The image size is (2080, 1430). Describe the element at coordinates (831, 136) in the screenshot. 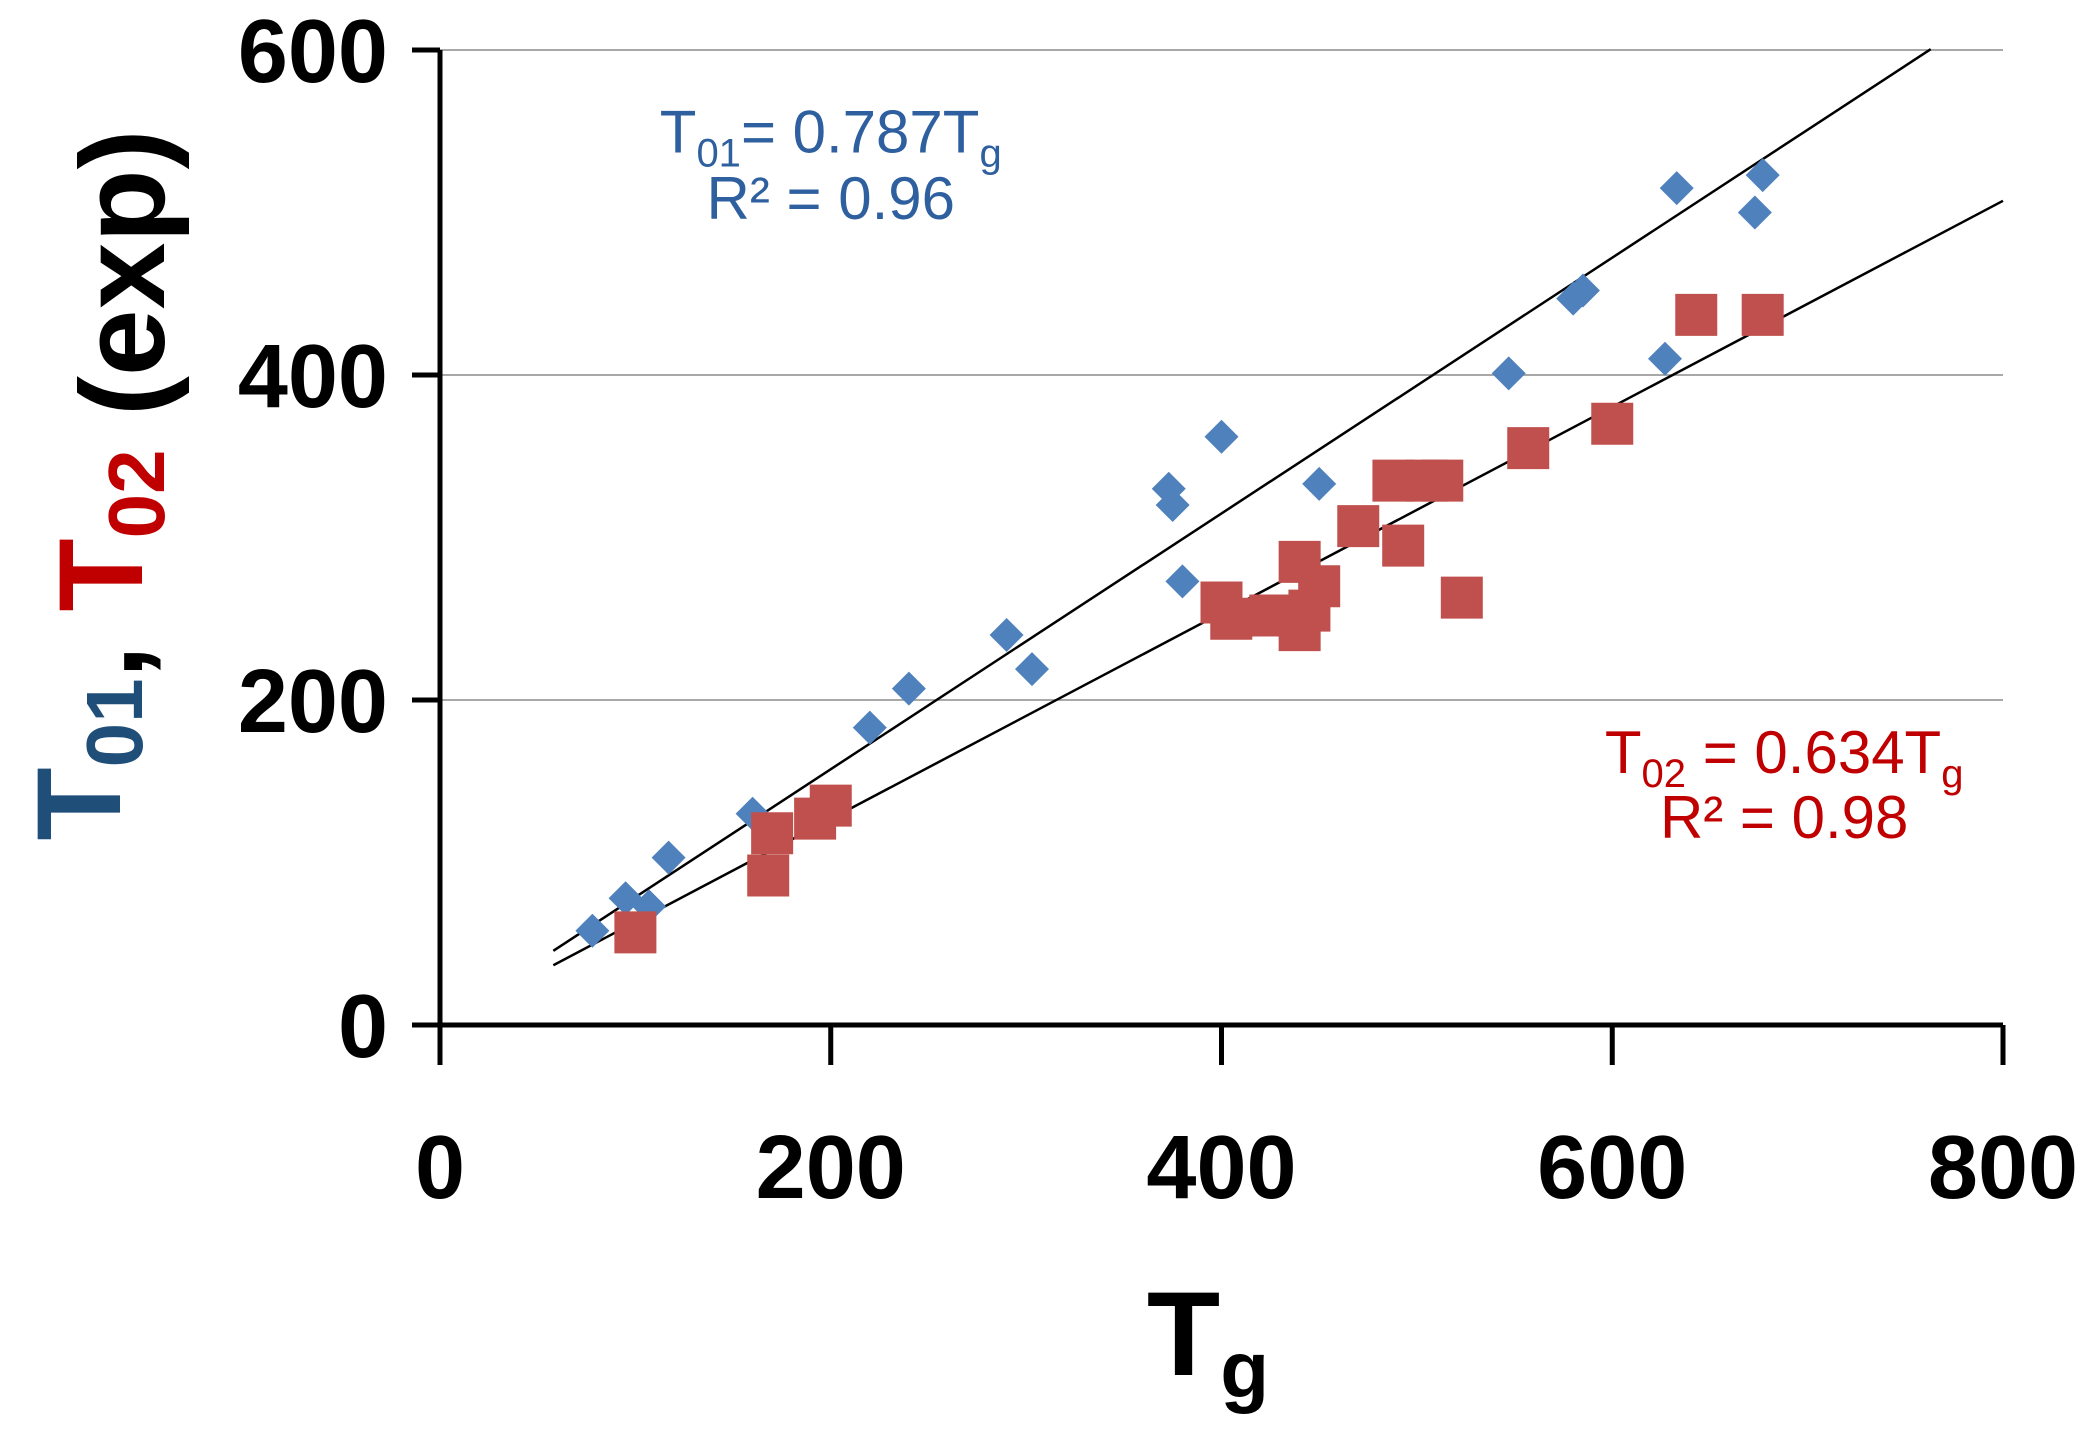

I see `annotation-t01-equation: T01= 0.787Tg` at that location.